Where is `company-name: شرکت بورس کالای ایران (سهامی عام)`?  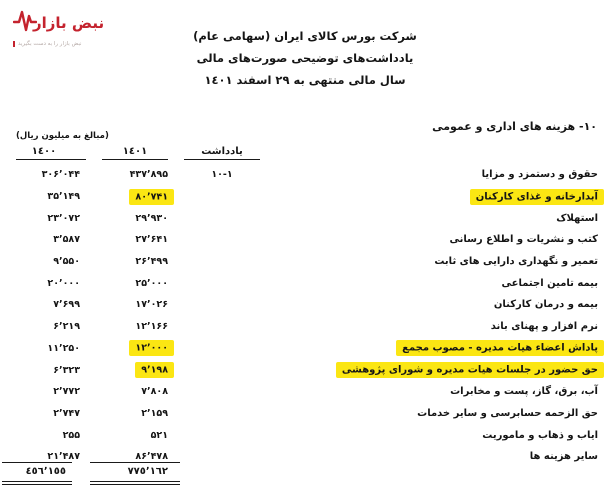 company-name: شرکت بورس کالای ایران (سهامی عام) is located at coordinates (305, 36).